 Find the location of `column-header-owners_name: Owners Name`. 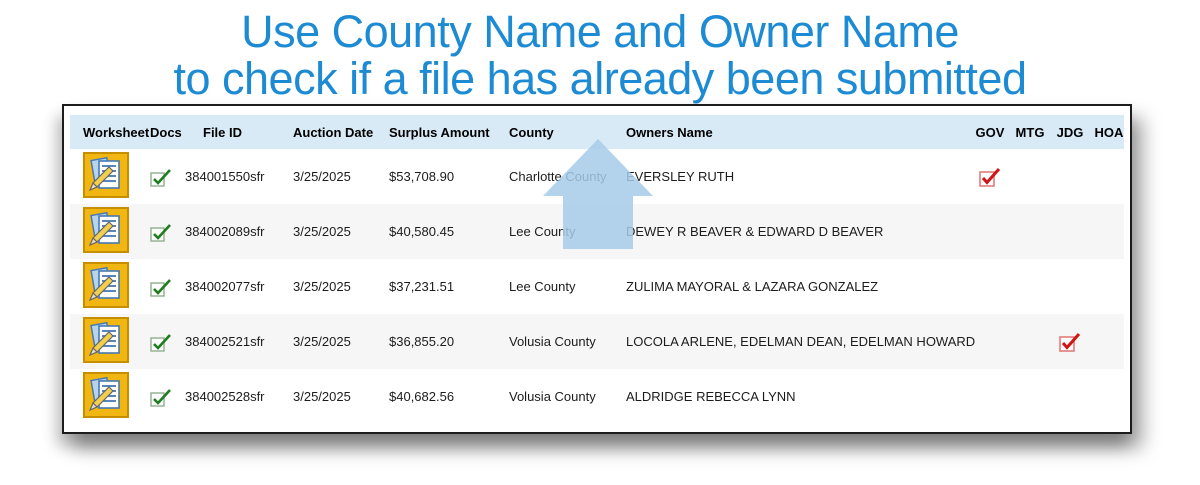

column-header-owners_name: Owners Name is located at coordinates (669, 132).